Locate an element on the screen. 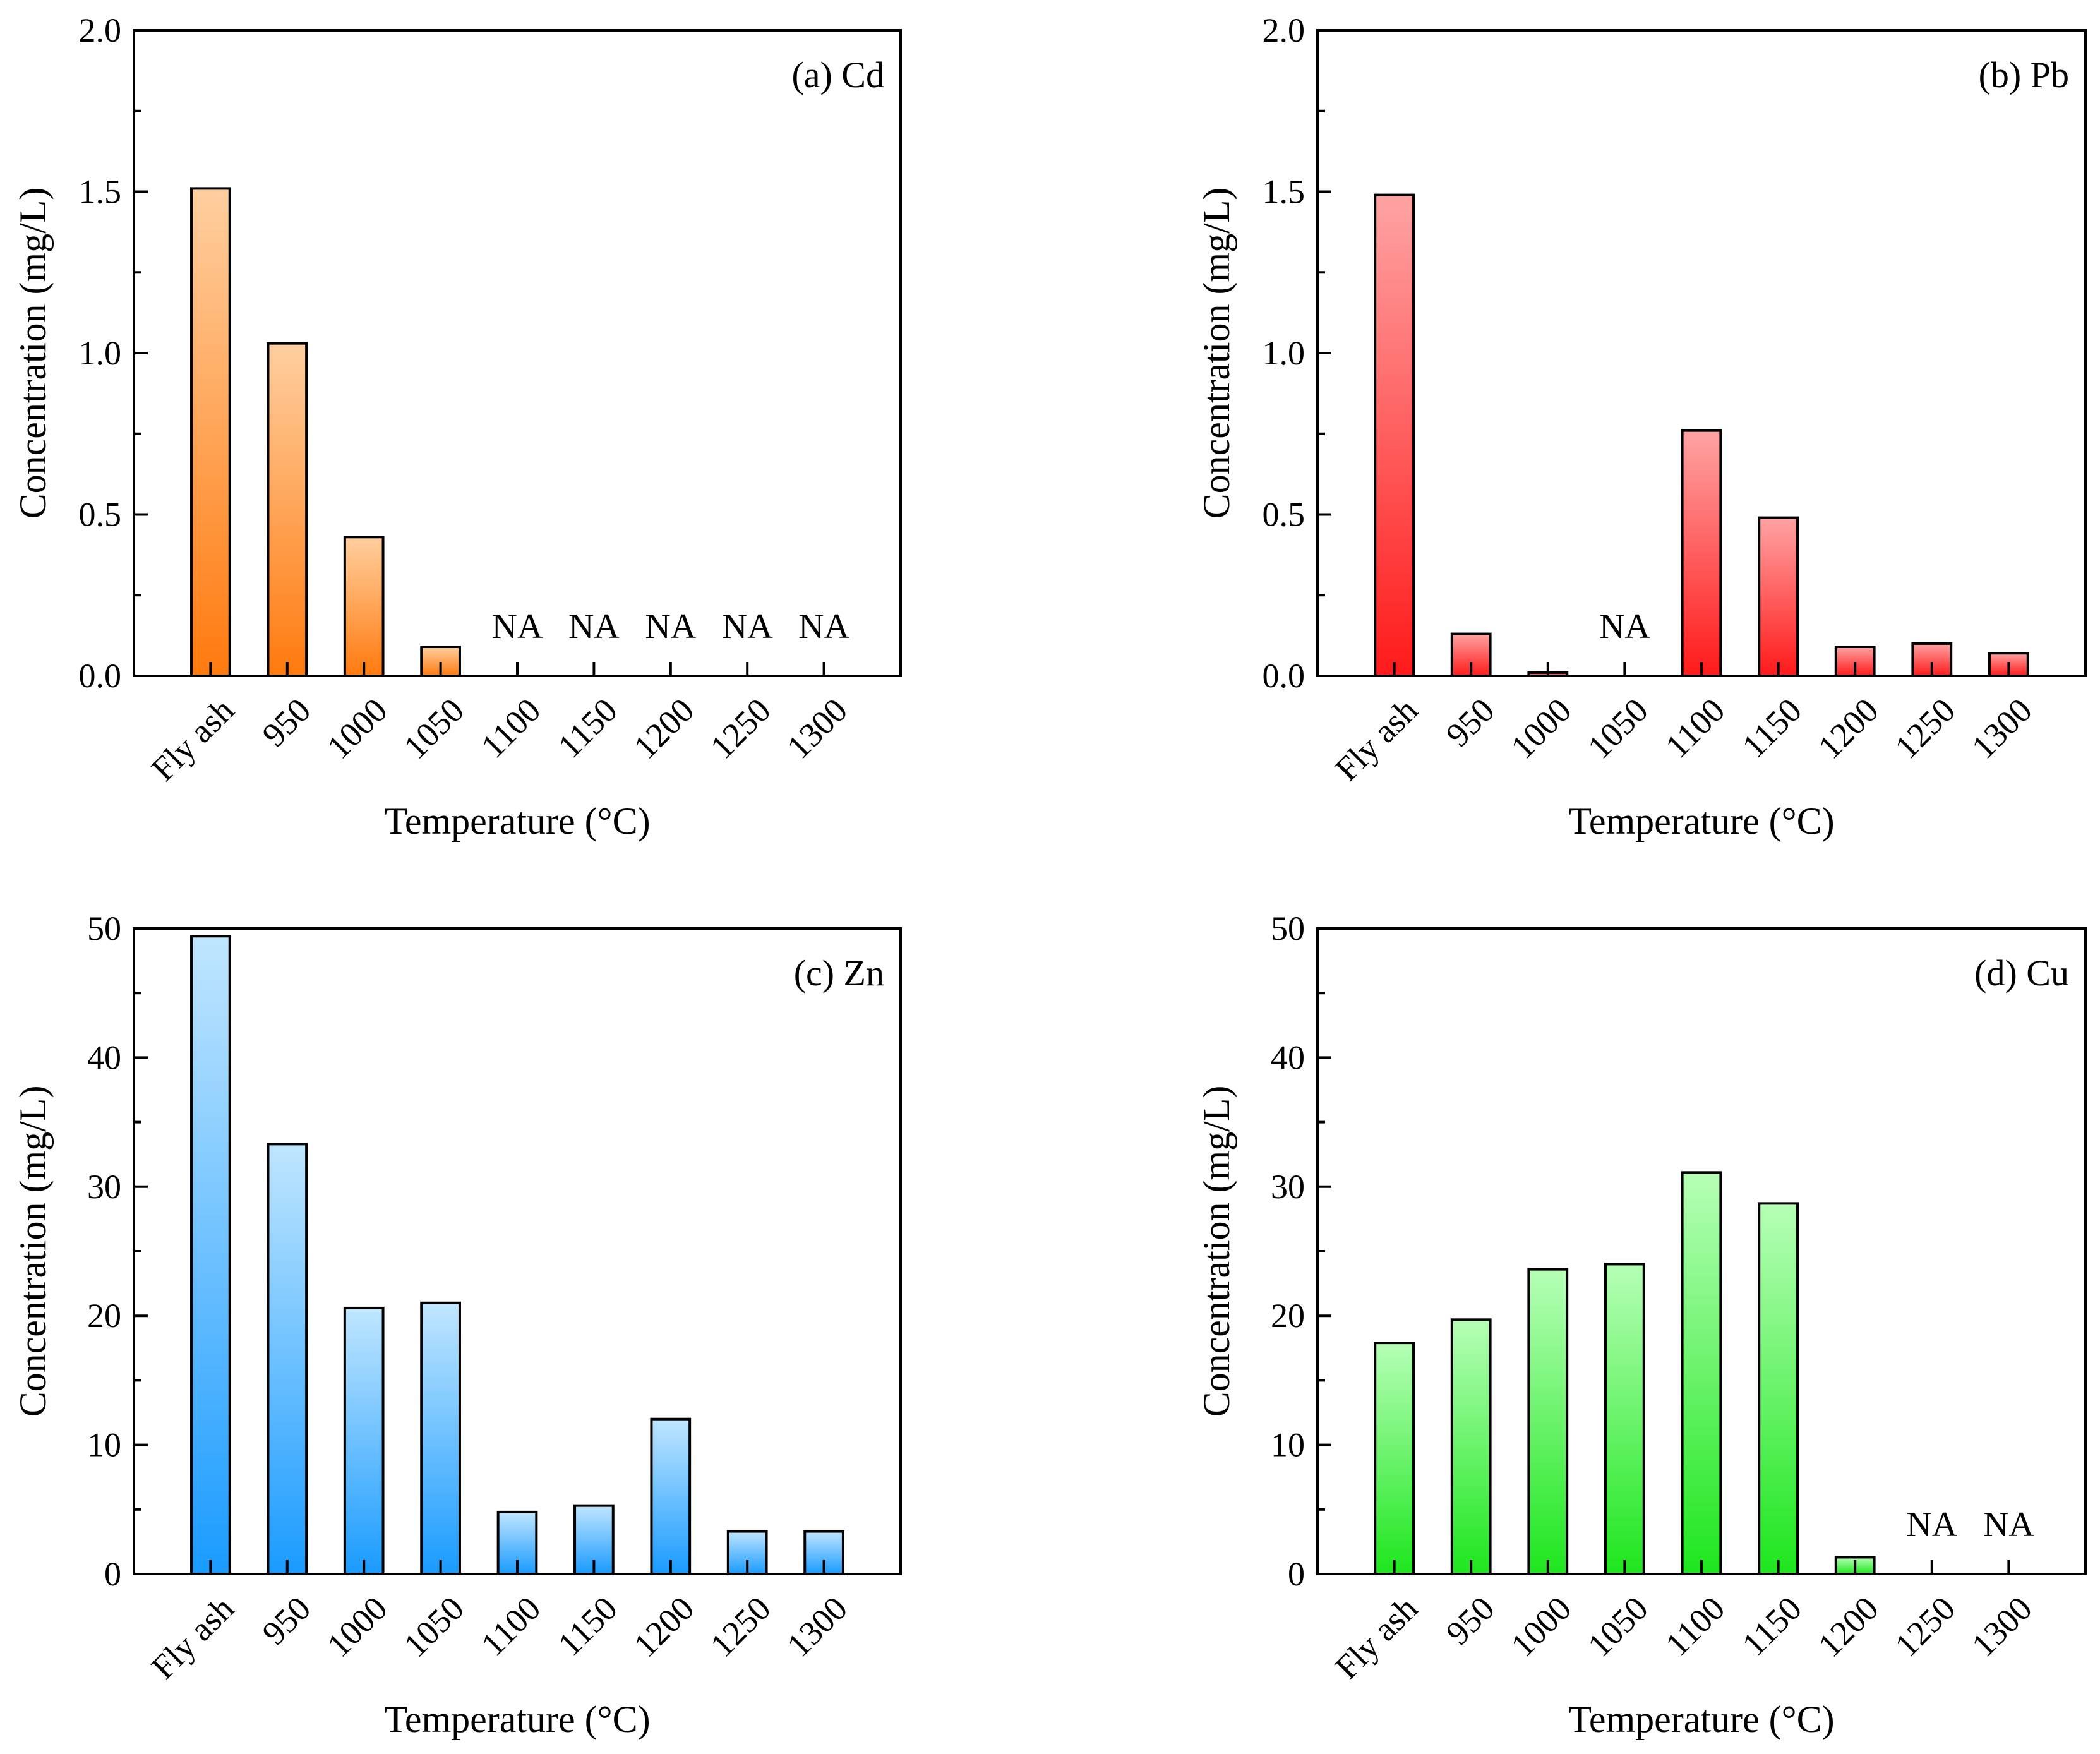 Image resolution: width=2100 pixels, height=1754 pixels. panel-label: (b) Pb is located at coordinates (2024, 74).